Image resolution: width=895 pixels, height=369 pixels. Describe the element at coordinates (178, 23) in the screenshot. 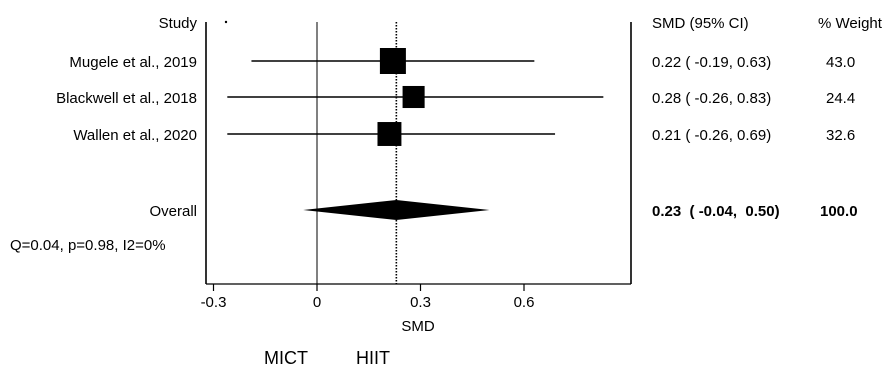

I see `study-column-header: Study` at that location.